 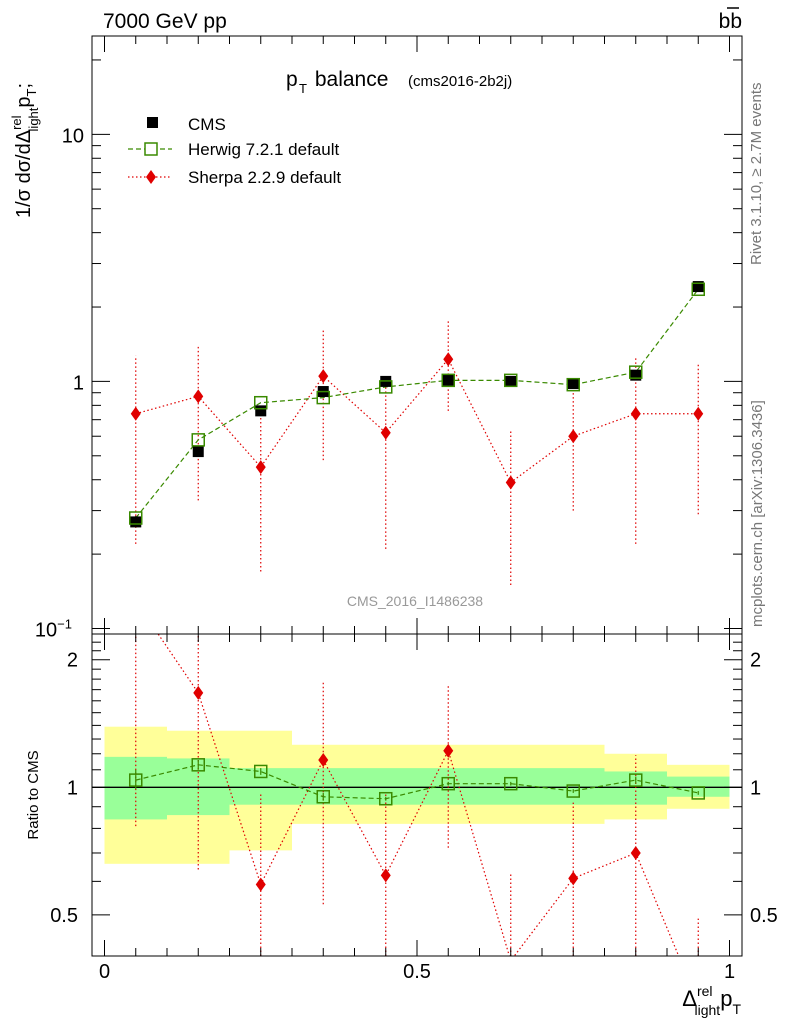 I want to click on x-tick-label: 0, so click(x=104, y=972).